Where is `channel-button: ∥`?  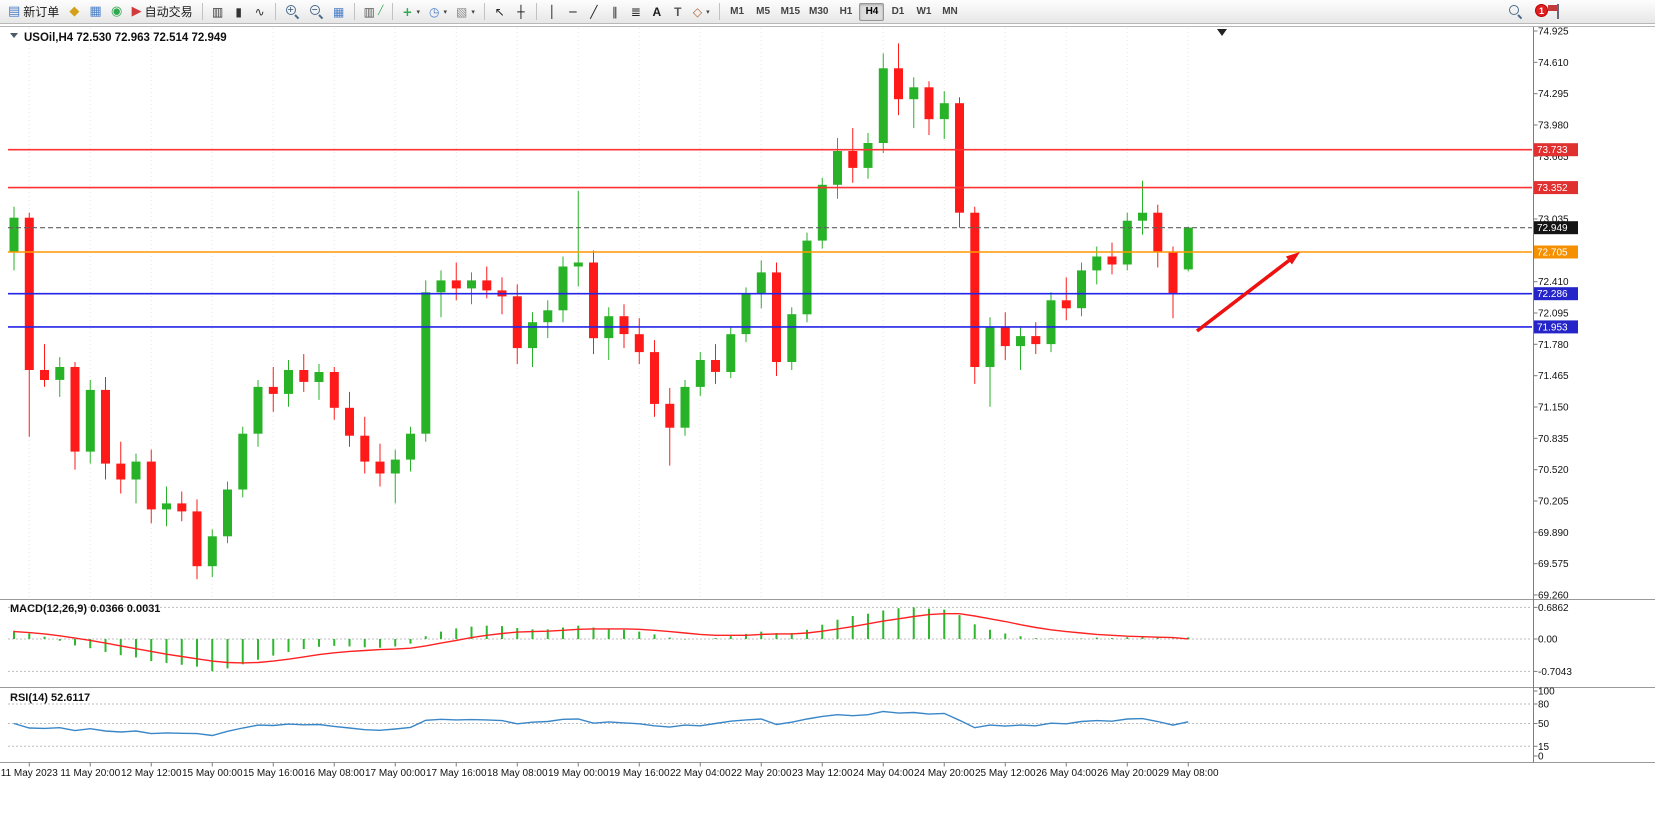 channel-button: ∥ is located at coordinates (615, 12).